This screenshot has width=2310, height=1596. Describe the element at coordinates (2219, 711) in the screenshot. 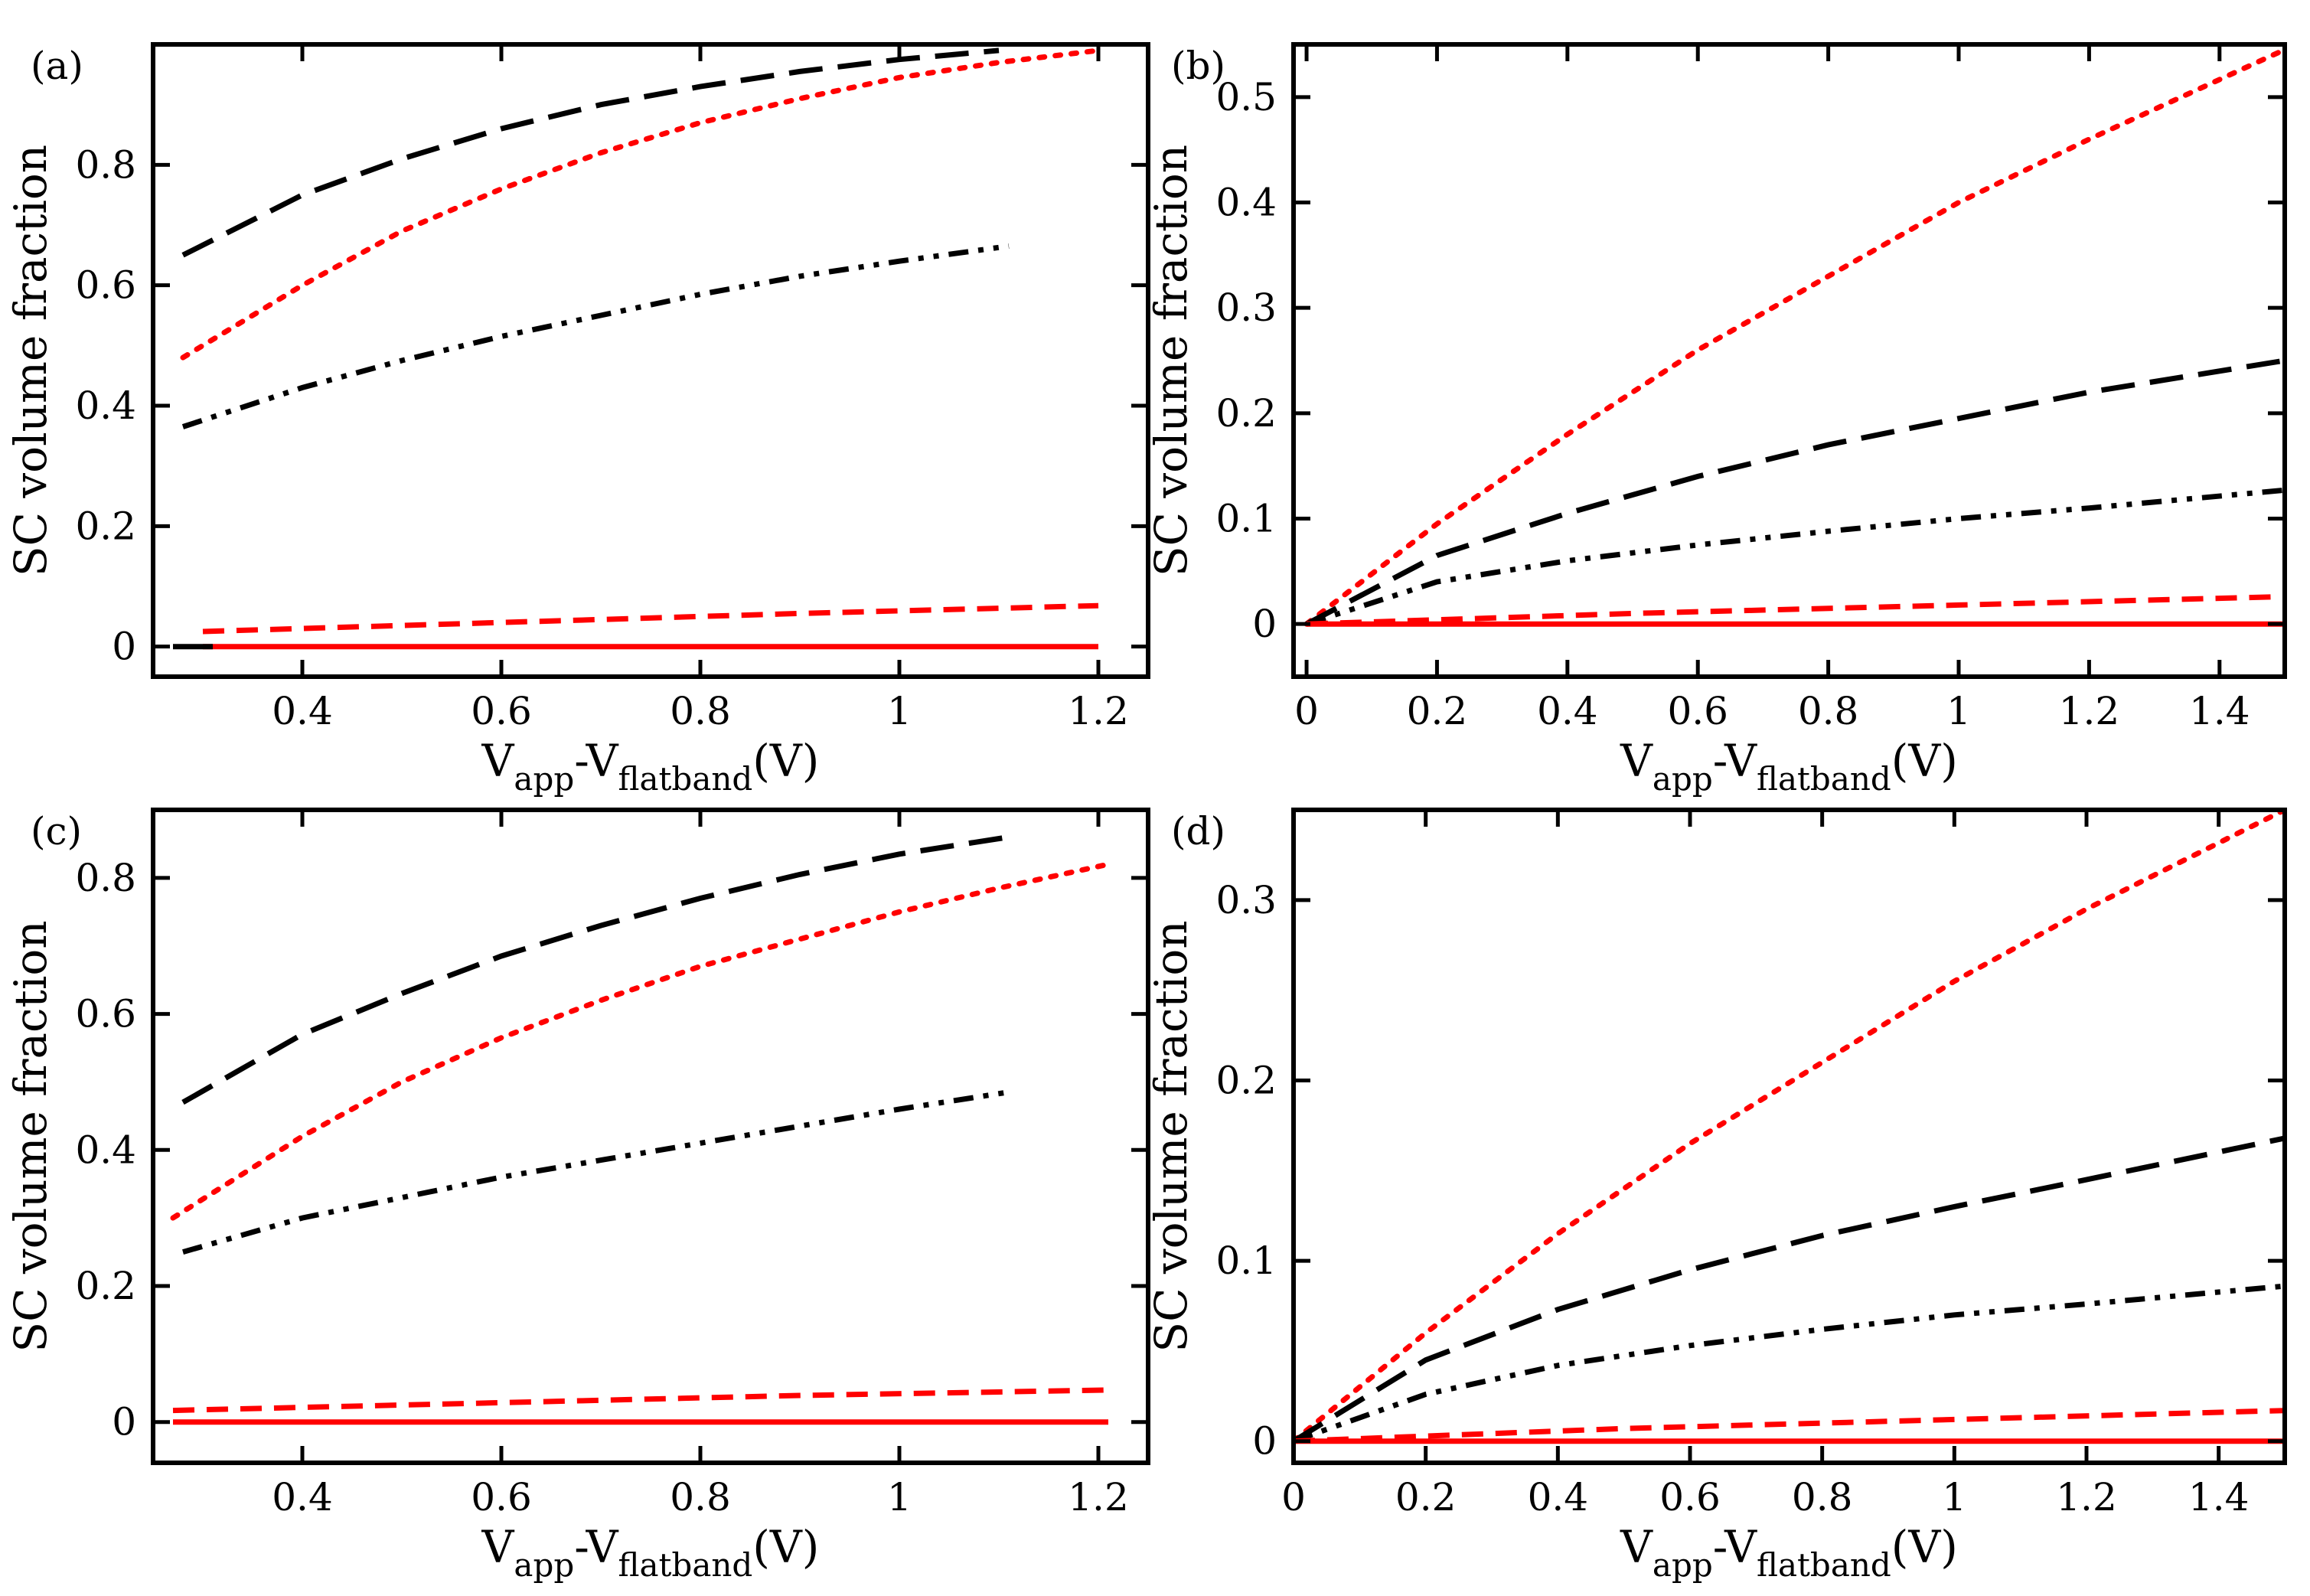

I see `x-tick-label: 1.4` at that location.